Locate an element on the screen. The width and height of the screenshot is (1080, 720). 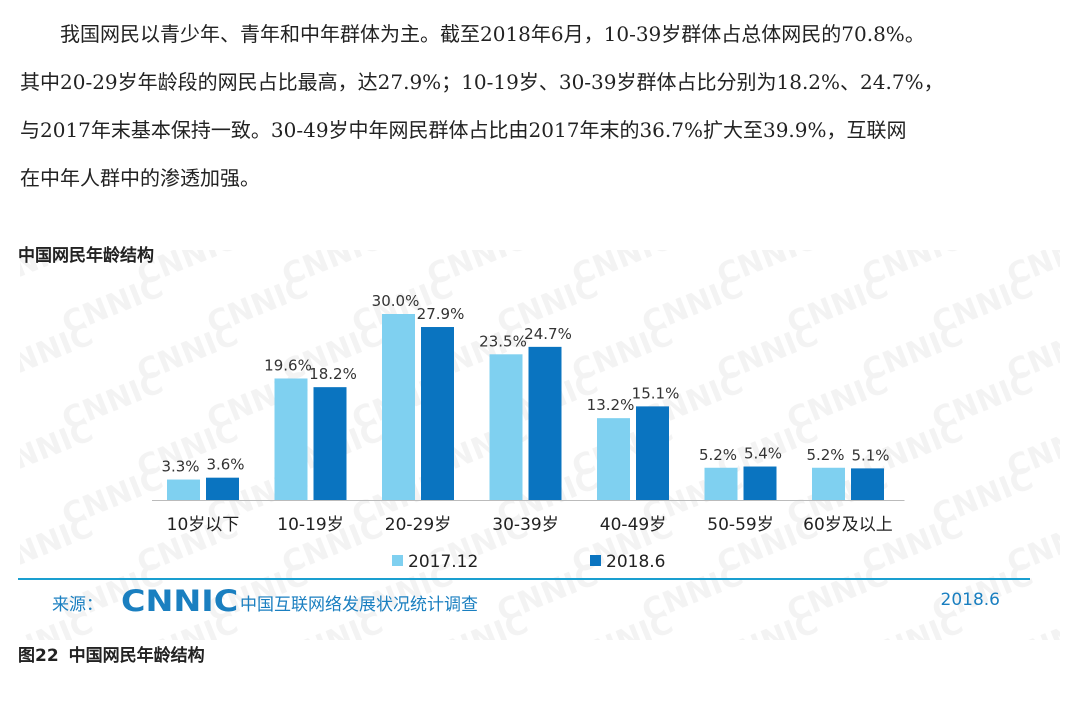
data-label: 18.2% is located at coordinates (333, 374).